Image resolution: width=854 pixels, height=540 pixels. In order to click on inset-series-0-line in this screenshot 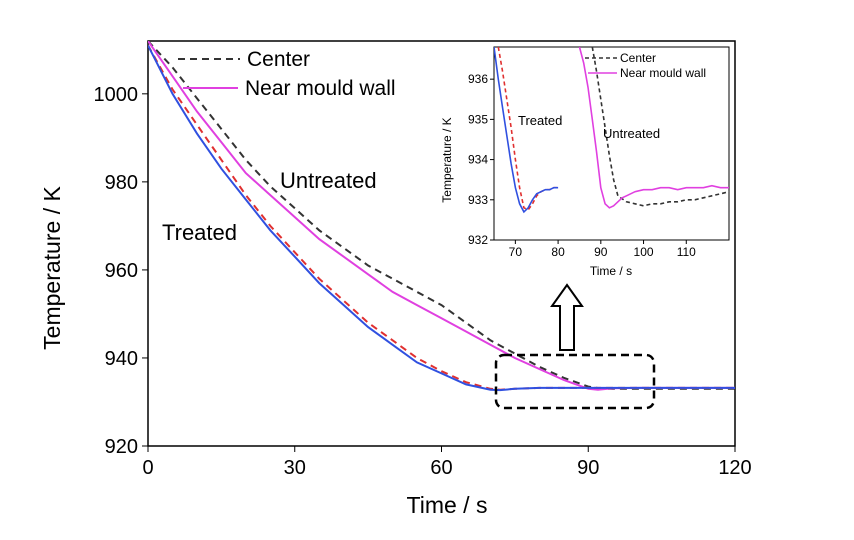, I will do `click(660, 127)`.